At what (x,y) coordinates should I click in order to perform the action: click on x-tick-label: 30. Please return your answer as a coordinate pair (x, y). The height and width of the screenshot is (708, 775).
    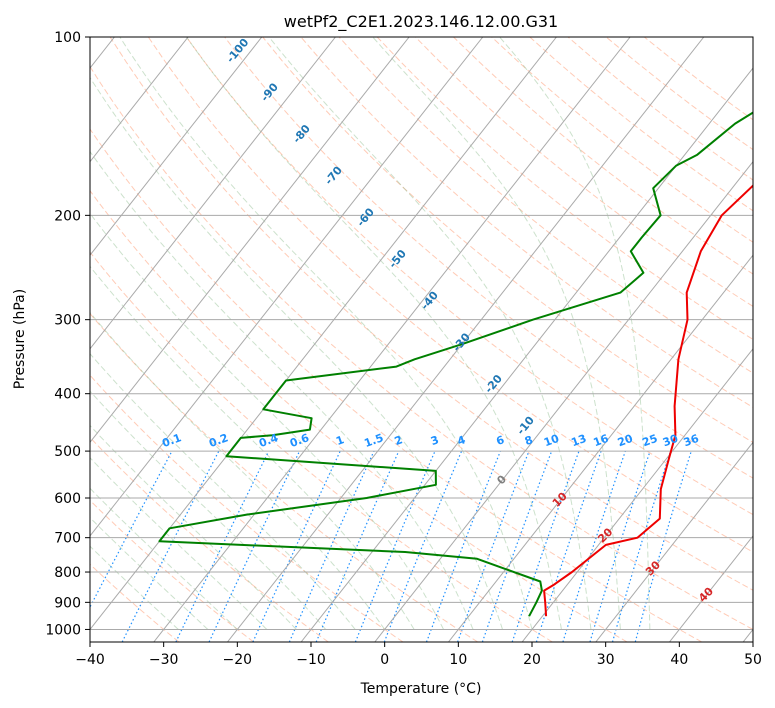
    Looking at the image, I should click on (606, 660).